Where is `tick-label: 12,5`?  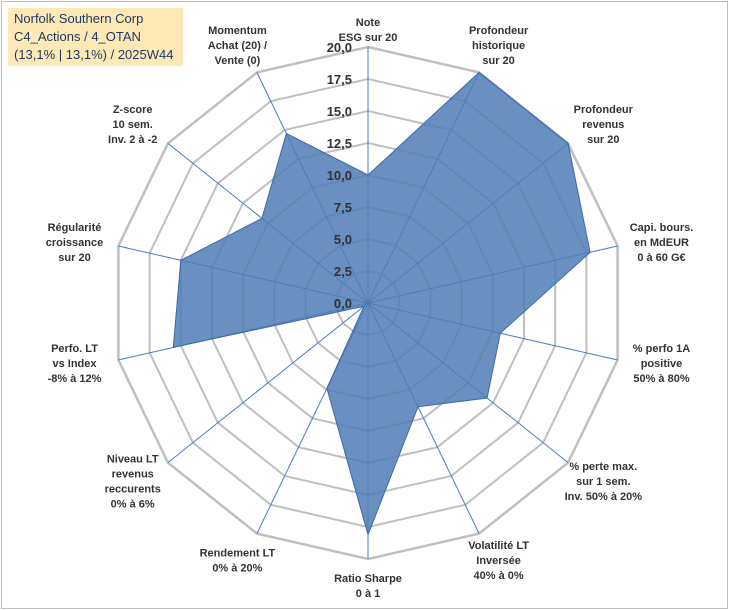
tick-label: 12,5 is located at coordinates (339, 143).